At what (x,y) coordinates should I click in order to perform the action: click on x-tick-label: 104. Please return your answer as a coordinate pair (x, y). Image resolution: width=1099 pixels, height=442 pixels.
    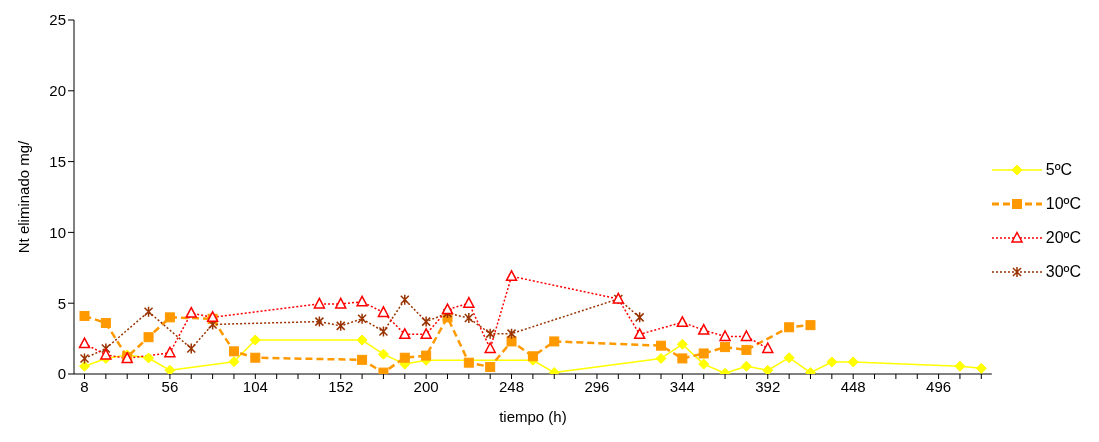
    Looking at the image, I should click on (255, 386).